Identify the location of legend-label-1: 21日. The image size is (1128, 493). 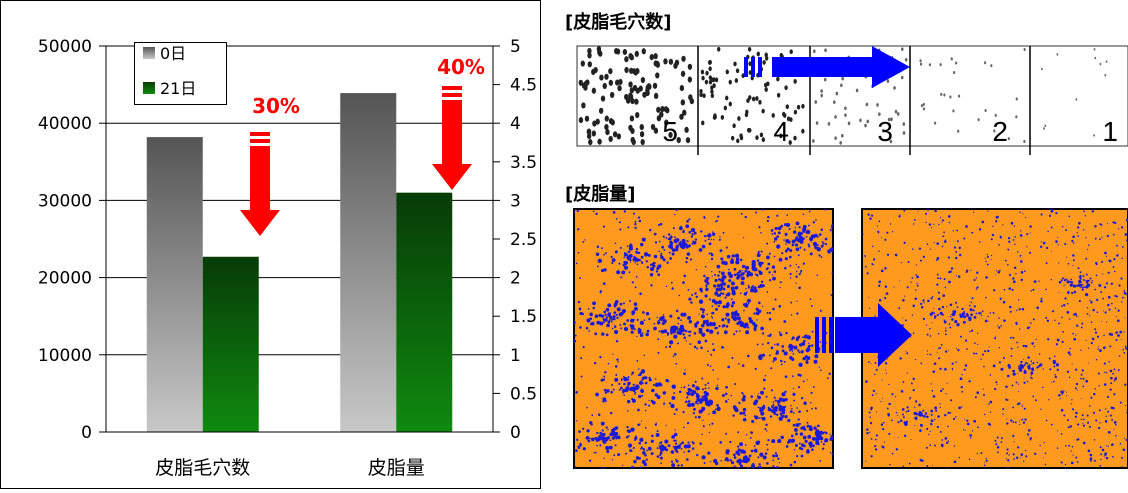
(178, 88).